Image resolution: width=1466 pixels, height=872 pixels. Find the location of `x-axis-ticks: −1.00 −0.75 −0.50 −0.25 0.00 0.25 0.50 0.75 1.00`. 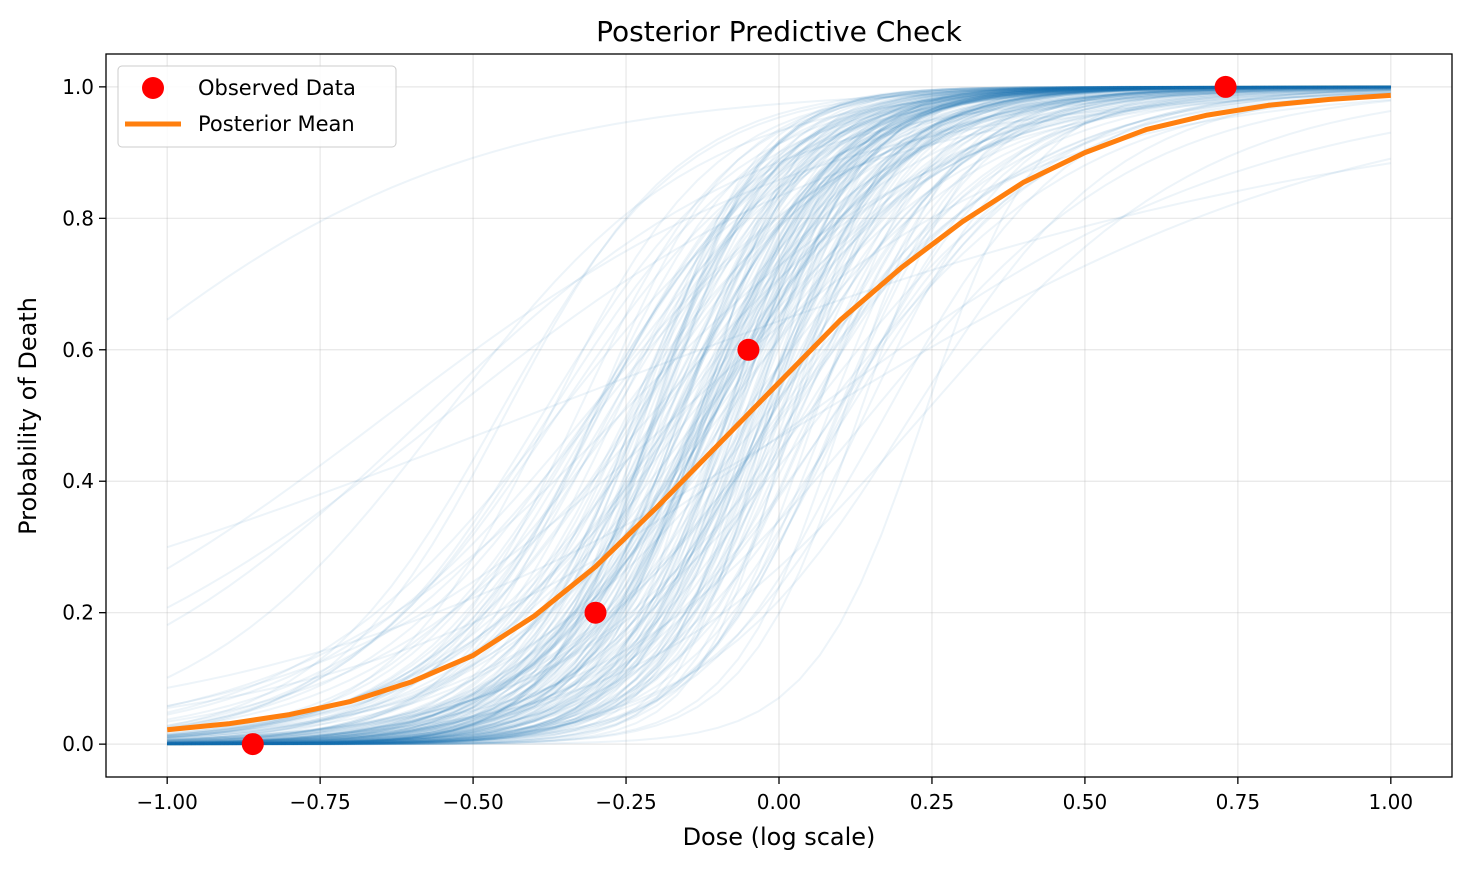

x-axis-ticks: −1.00 −0.75 −0.50 −0.25 0.00 0.25 0.50 0.75 1.00 is located at coordinates (775, 795).